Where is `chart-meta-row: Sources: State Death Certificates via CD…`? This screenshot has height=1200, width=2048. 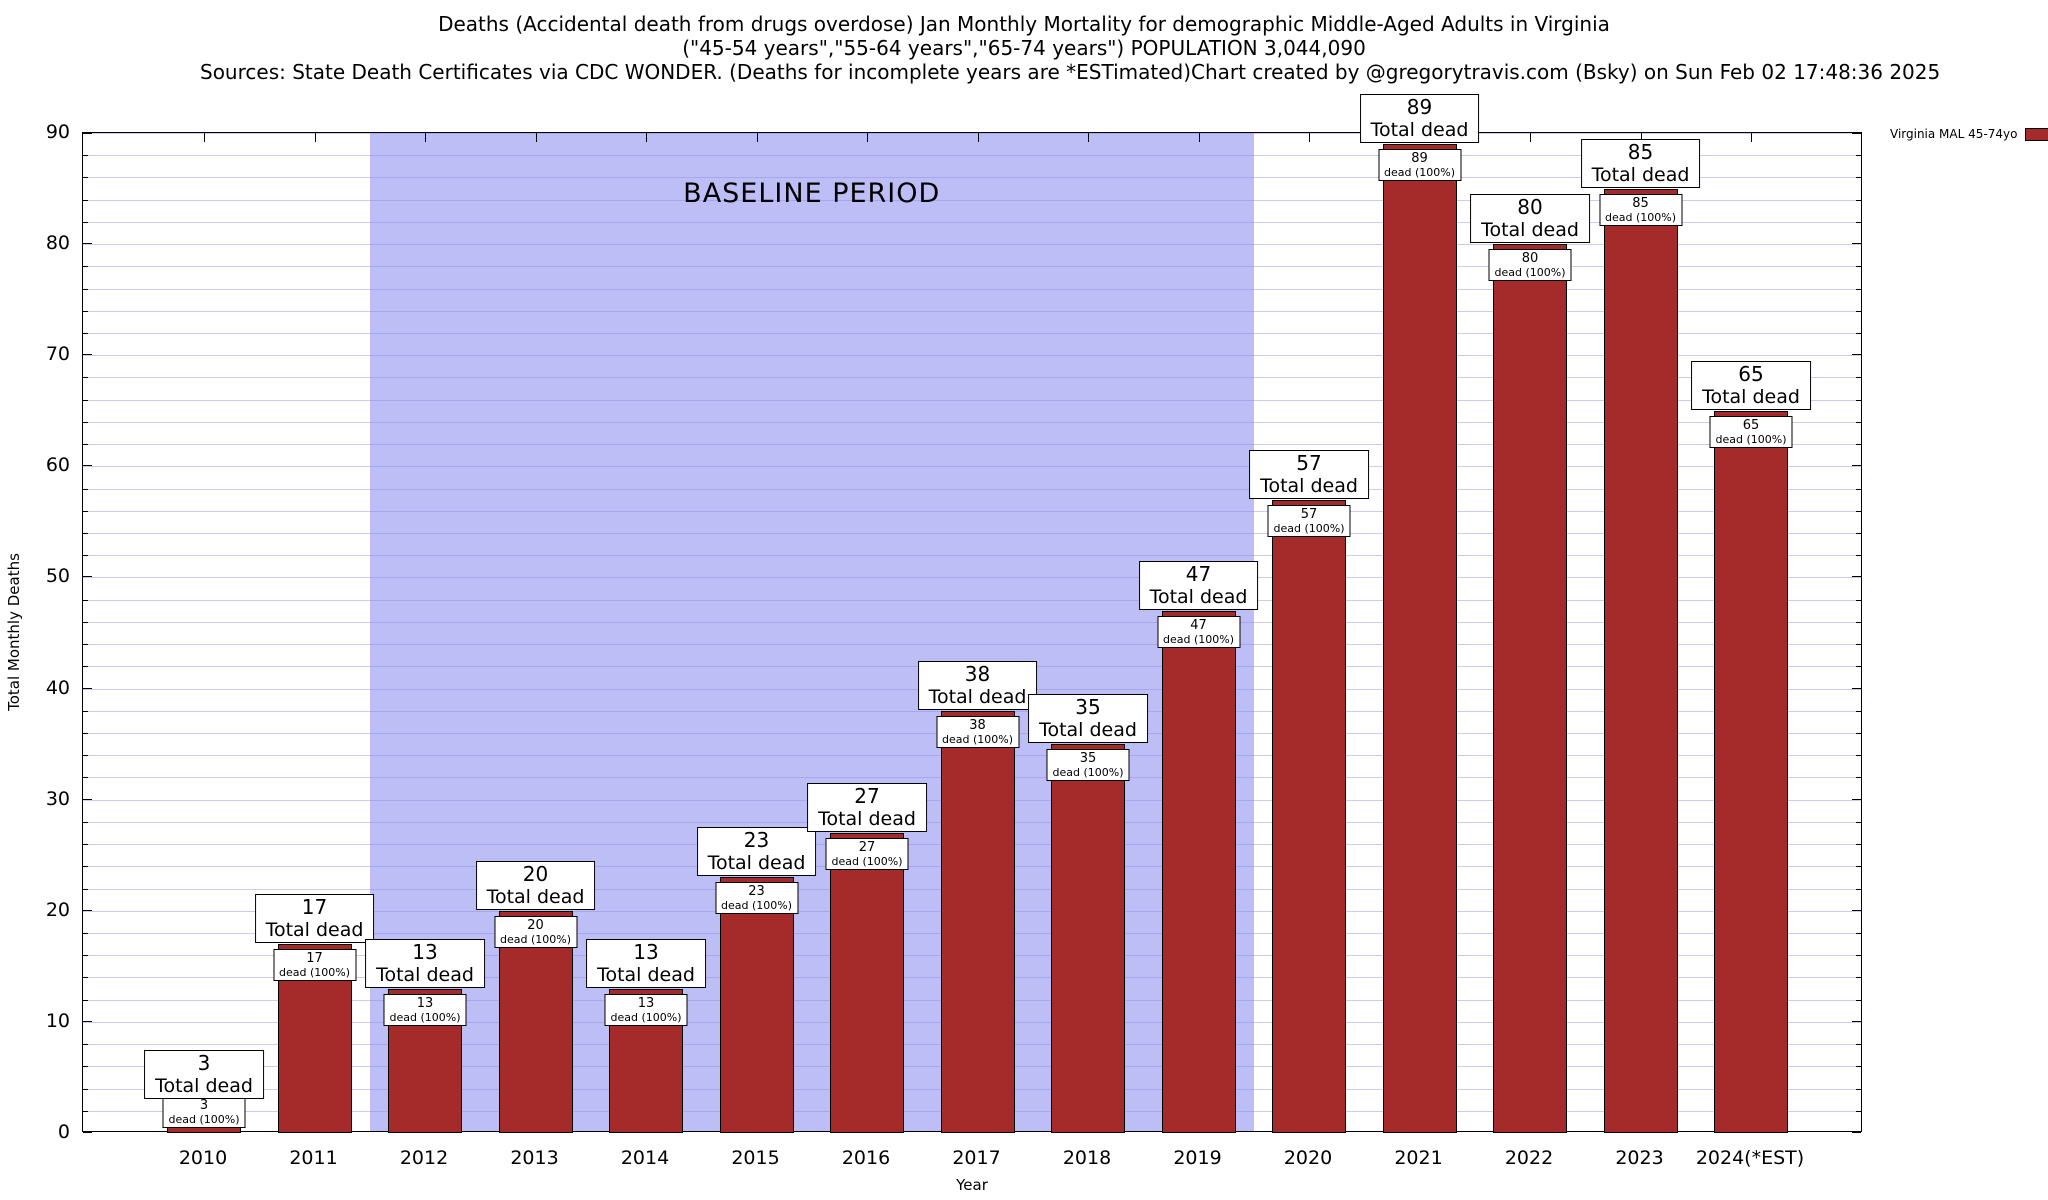
chart-meta-row: Sources: State Death Certificates via CD… is located at coordinates (1070, 72).